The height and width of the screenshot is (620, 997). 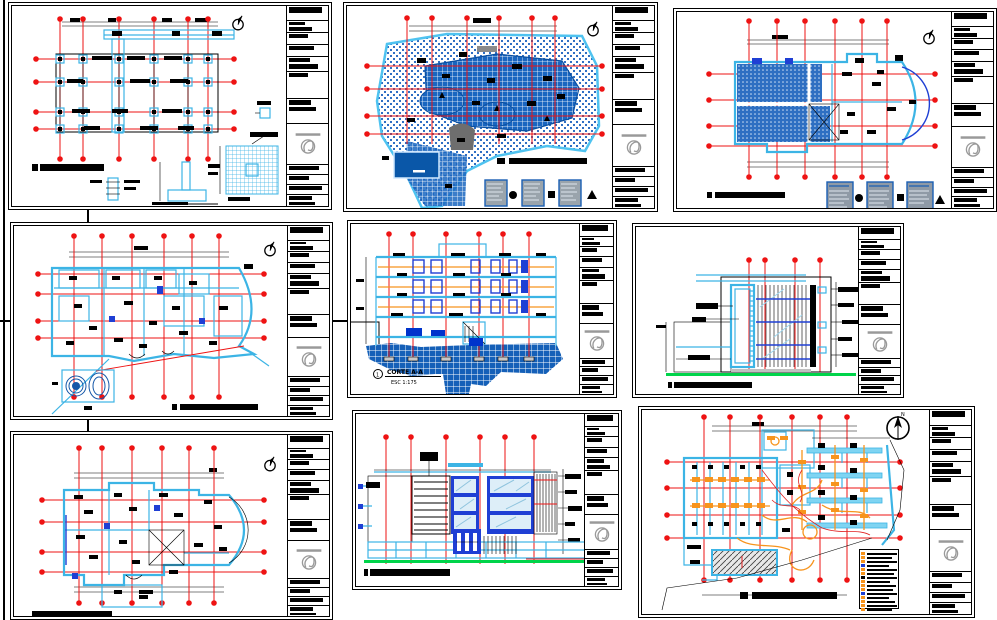 I want to click on circuit-orange, so click(x=780, y=503).